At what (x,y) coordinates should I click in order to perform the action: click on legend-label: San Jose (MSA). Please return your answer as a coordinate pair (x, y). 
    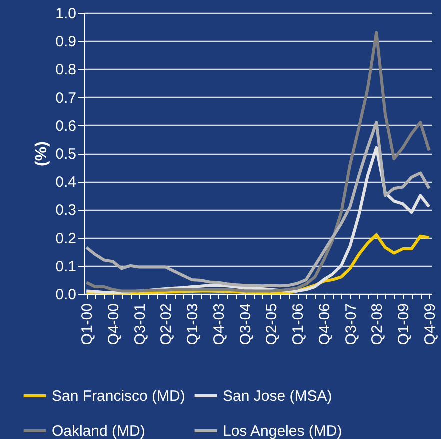
    Looking at the image, I should click on (277, 396).